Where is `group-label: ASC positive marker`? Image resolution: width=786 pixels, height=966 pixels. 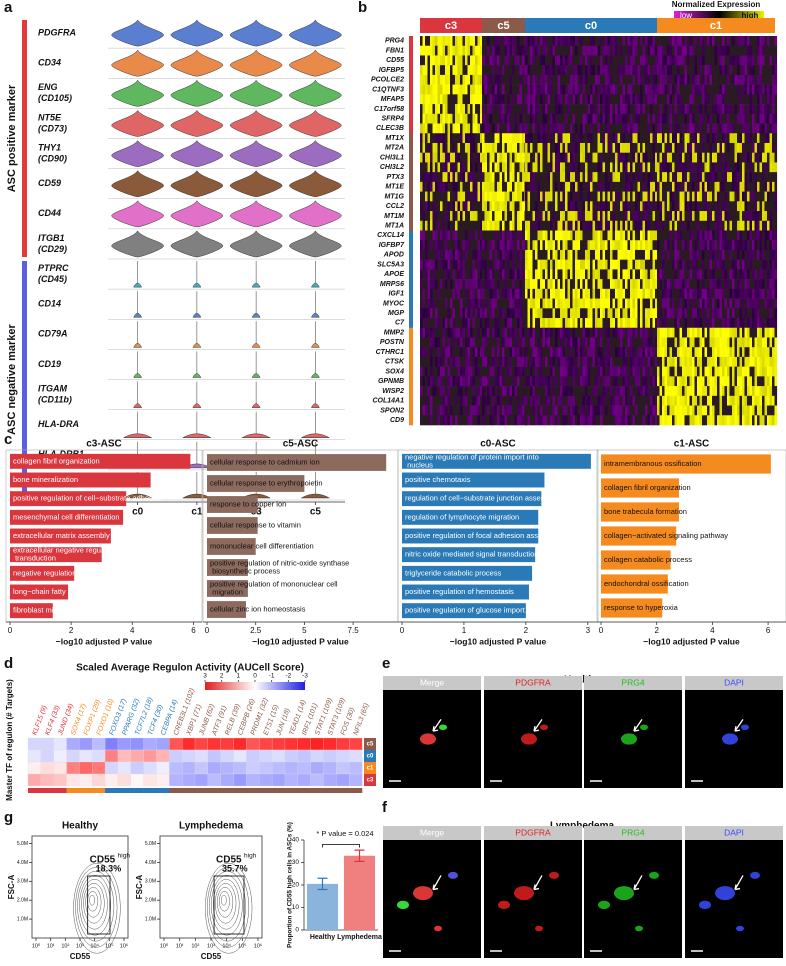
group-label: ASC positive marker is located at coordinates (12, 138).